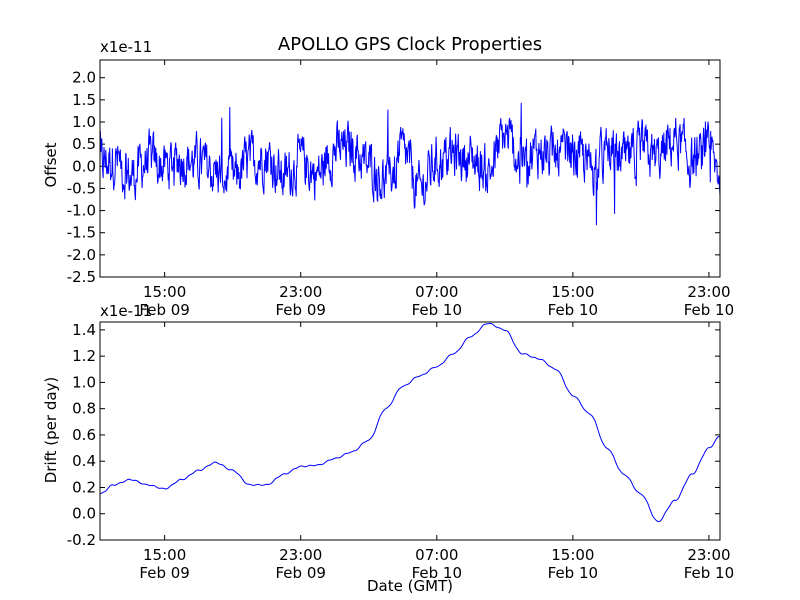  What do you see at coordinates (84, 356) in the screenshot?
I see `drift-y-tick-label: 1.2` at bounding box center [84, 356].